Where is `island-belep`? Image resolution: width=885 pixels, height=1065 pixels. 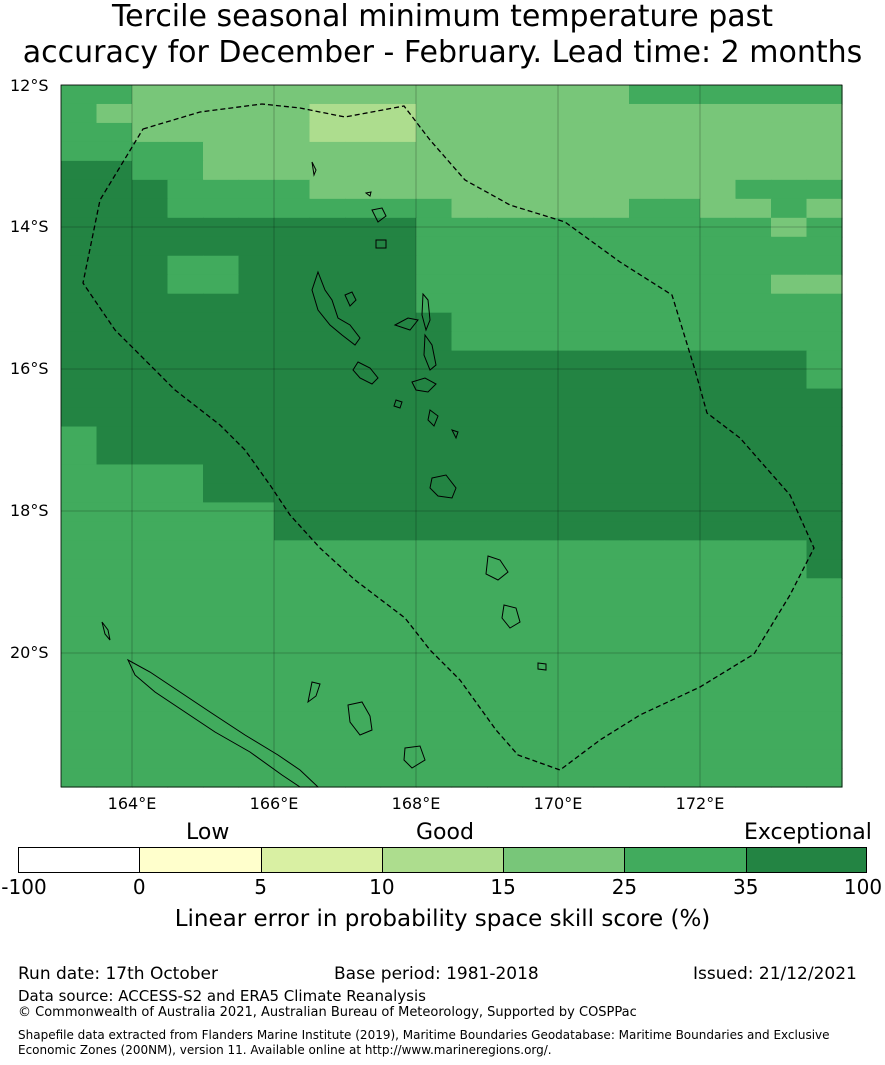
island-belep is located at coordinates (106, 631).